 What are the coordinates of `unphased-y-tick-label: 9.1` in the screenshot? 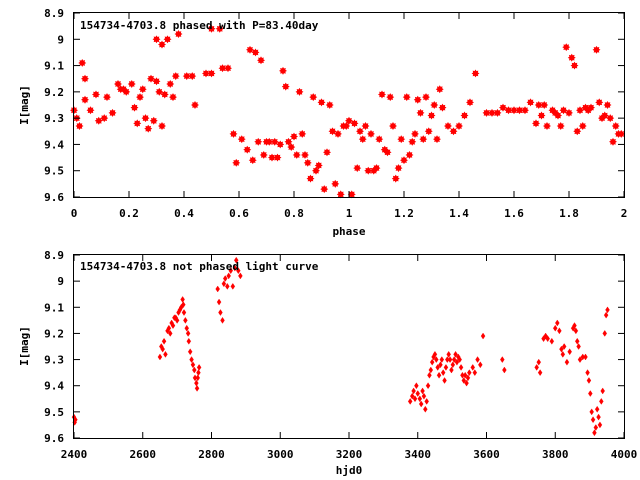 It's located at (54, 307).